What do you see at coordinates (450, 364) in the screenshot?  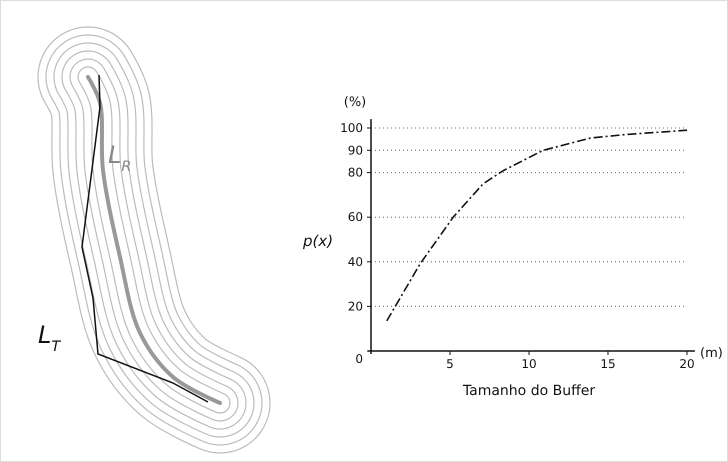 I see `x-tick-label: 5` at bounding box center [450, 364].